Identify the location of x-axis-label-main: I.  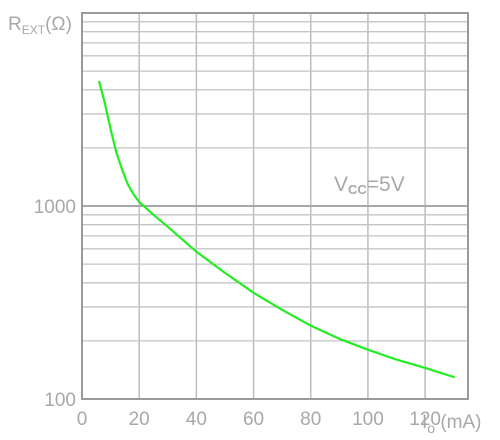
(424, 422).